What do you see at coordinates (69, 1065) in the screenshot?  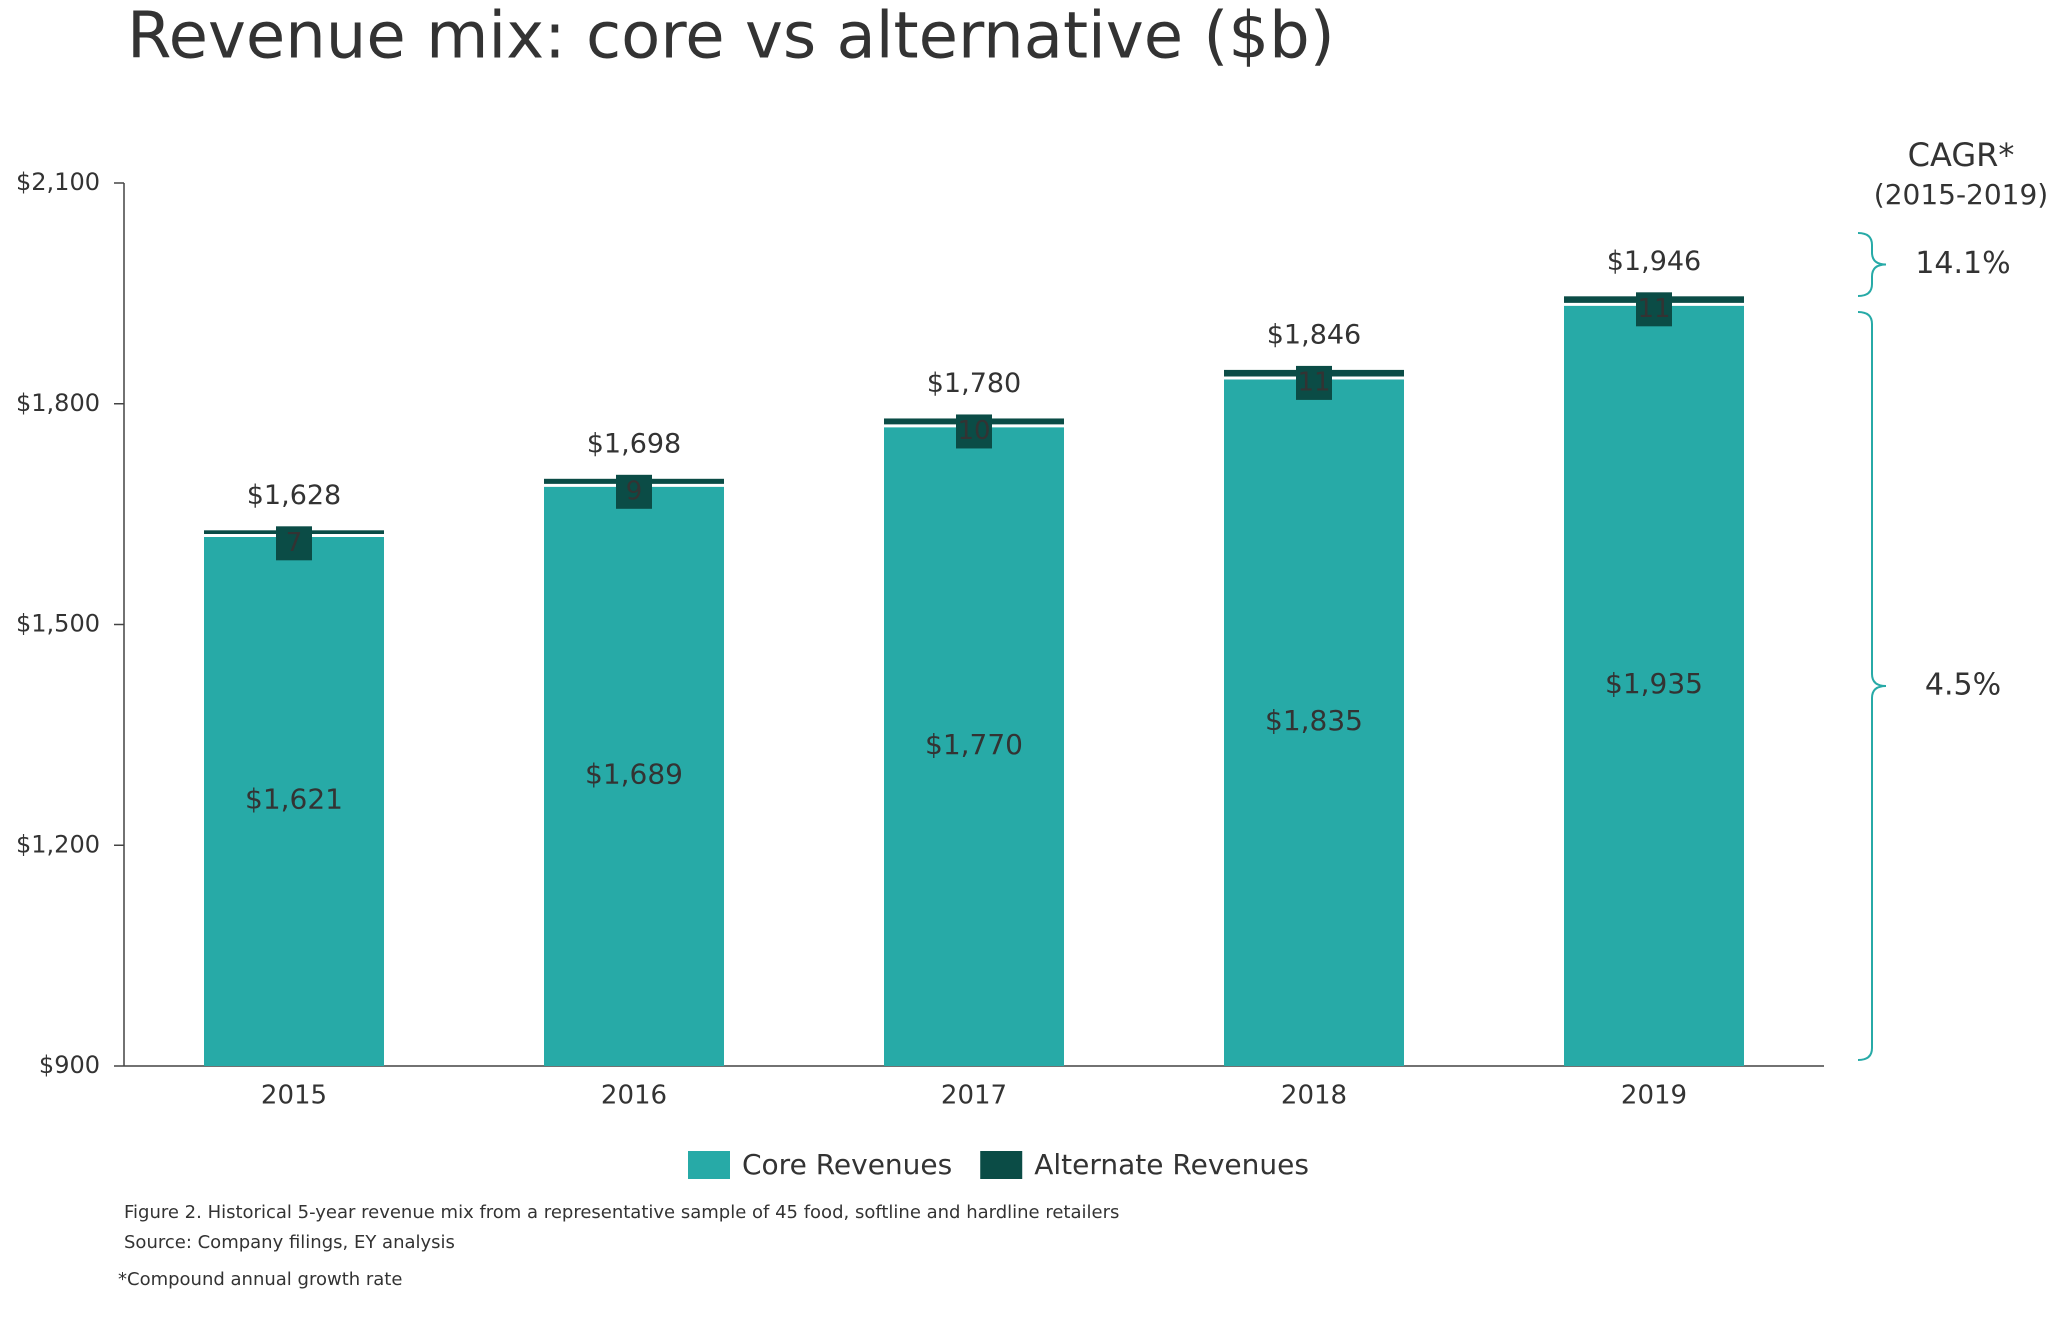 I see `y-tick-label: $900` at bounding box center [69, 1065].